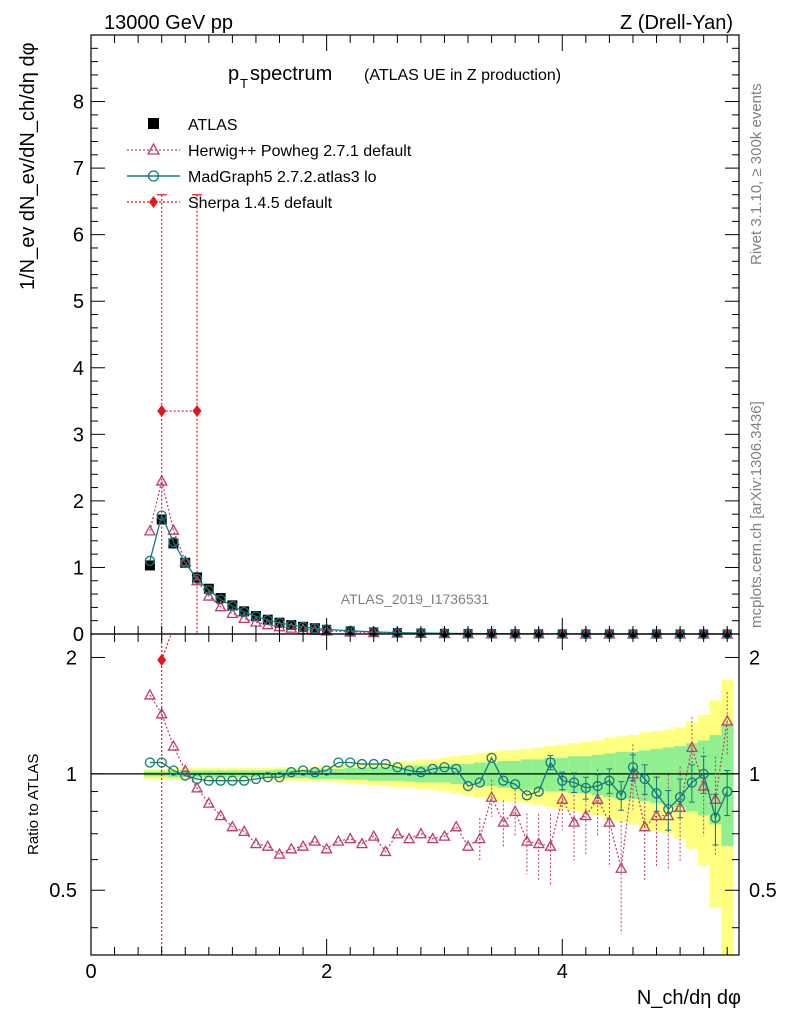 The width and height of the screenshot is (786, 1024). I want to click on legend-madgraph-label: MadGraph5 2.7.2.atlas3 lo, so click(282, 177).